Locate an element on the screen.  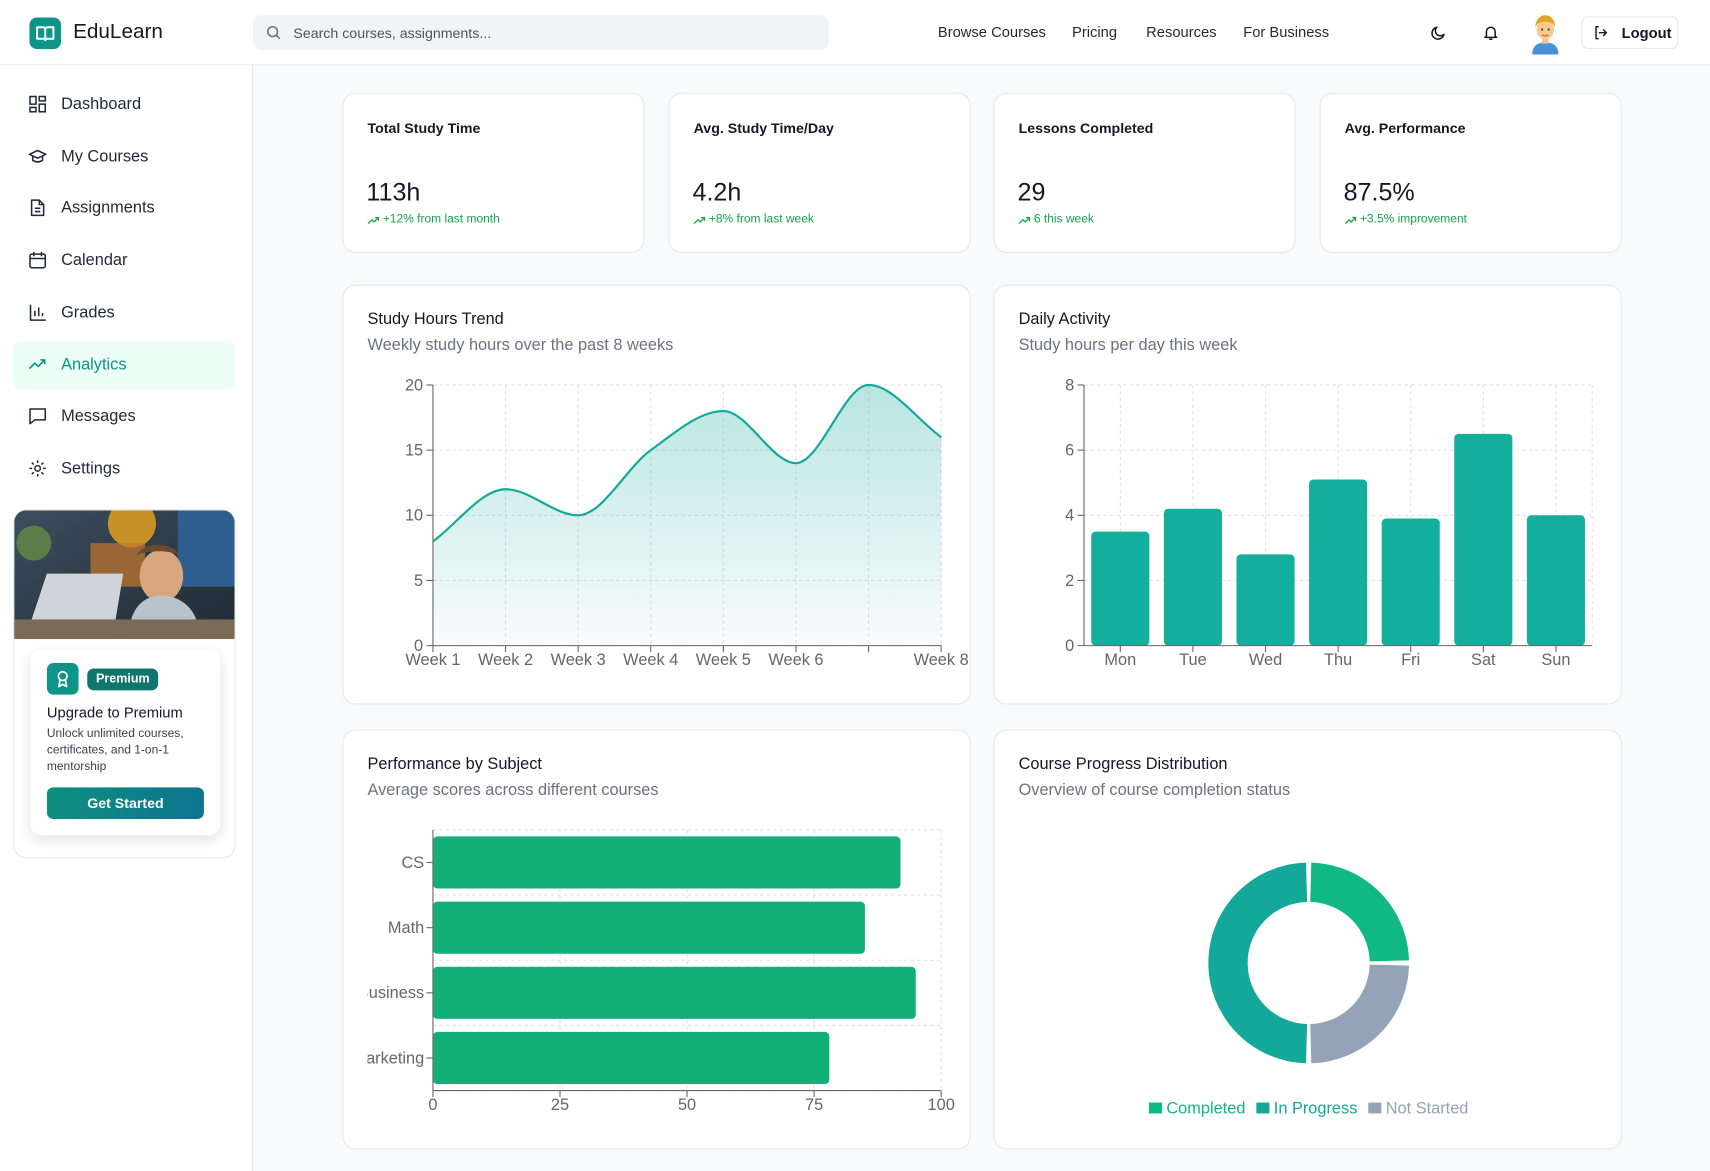
y-tick-label: CS is located at coordinates (413, 863).